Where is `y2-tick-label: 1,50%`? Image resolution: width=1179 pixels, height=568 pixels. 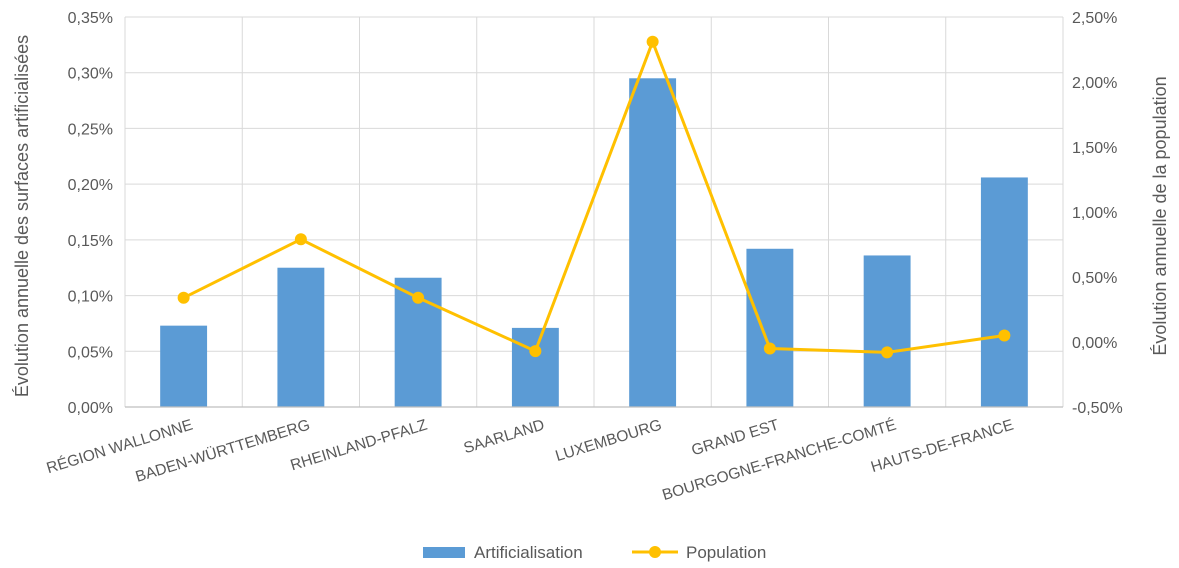
y2-tick-label: 1,50% is located at coordinates (1094, 148).